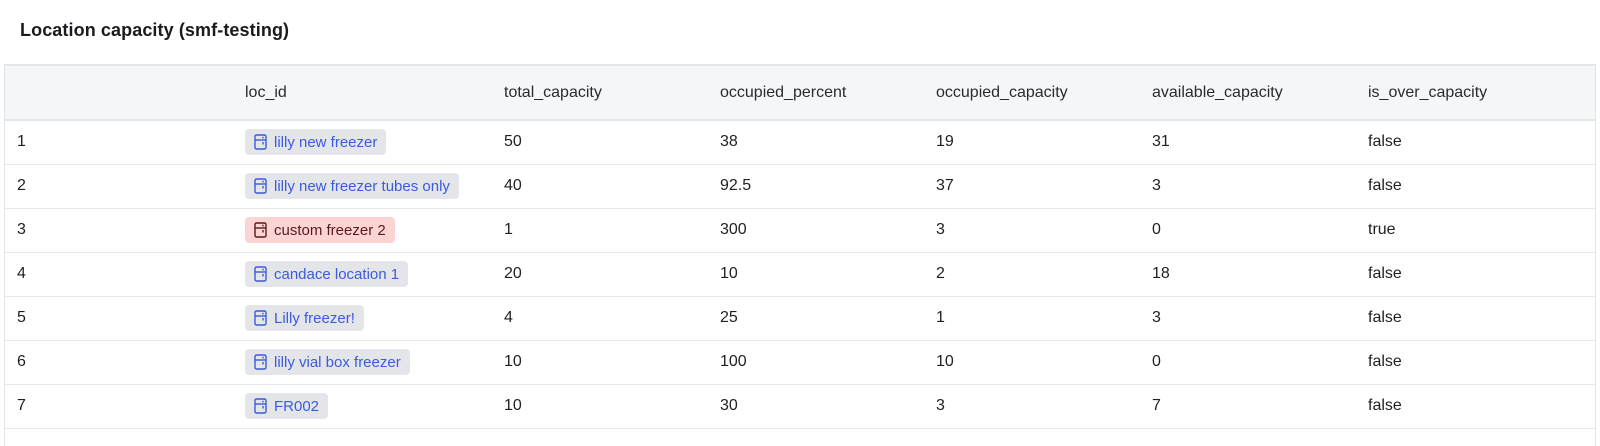  Describe the element at coordinates (828, 230) in the screenshot. I see `occupied-percent-cell: 300` at that location.